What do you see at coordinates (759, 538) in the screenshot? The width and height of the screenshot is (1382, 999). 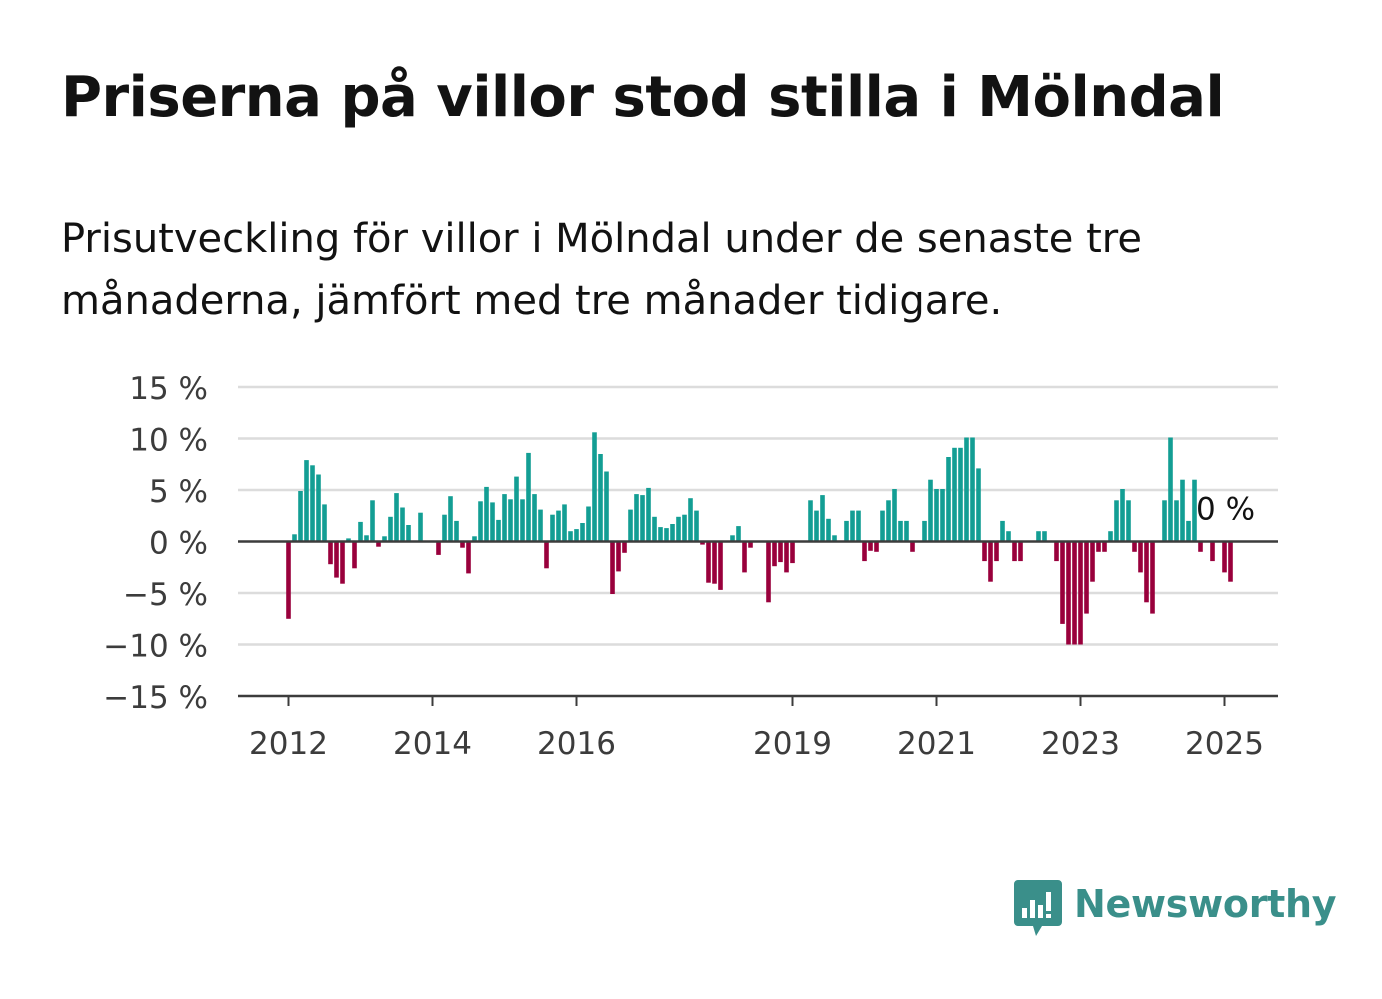 I see `bars` at bounding box center [759, 538].